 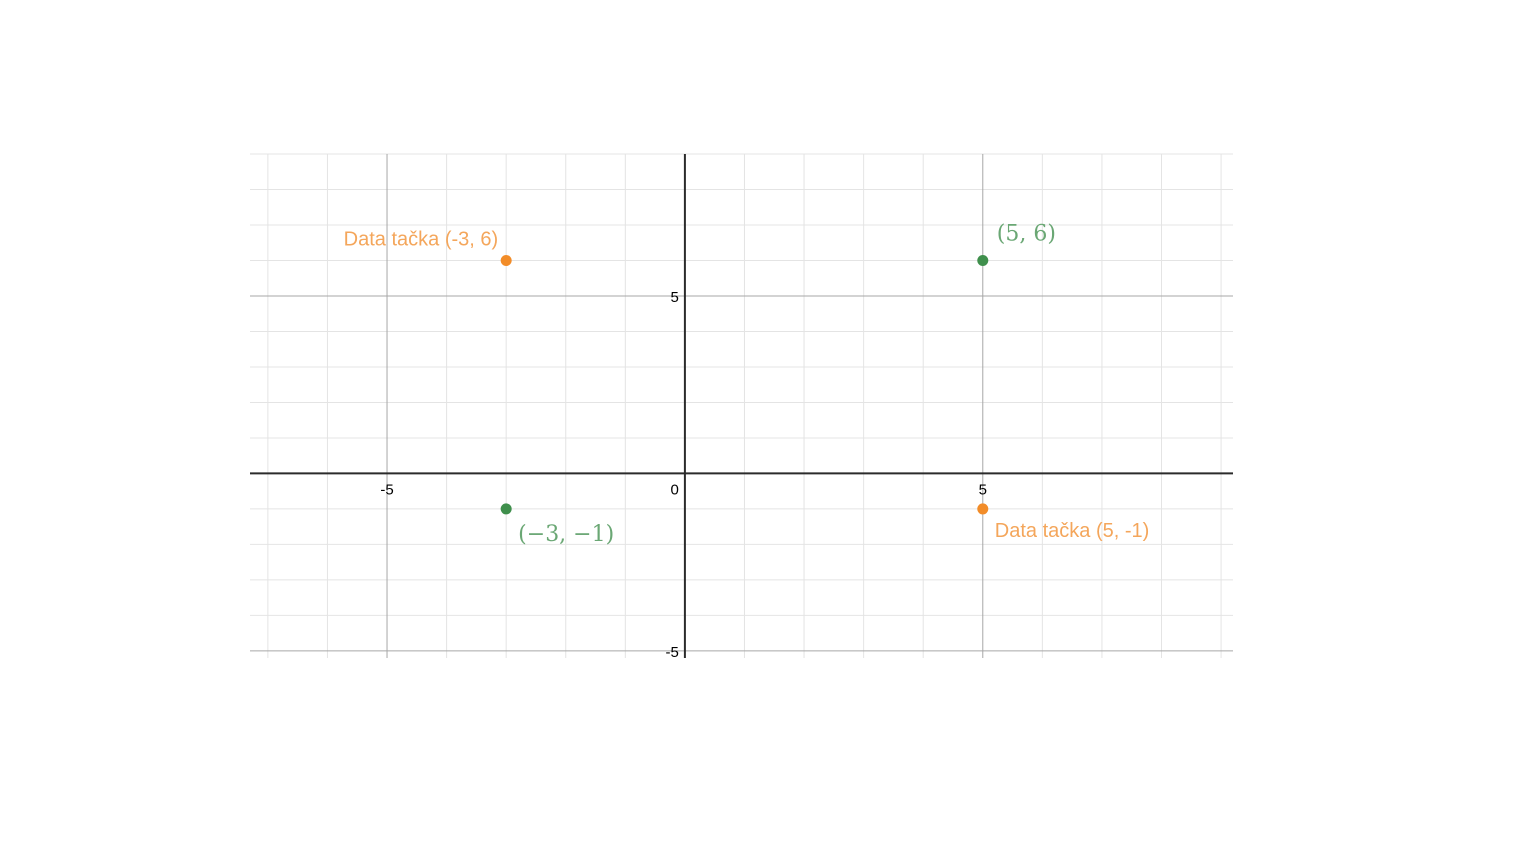 What do you see at coordinates (744, 384) in the screenshot?
I see `data-points` at bounding box center [744, 384].